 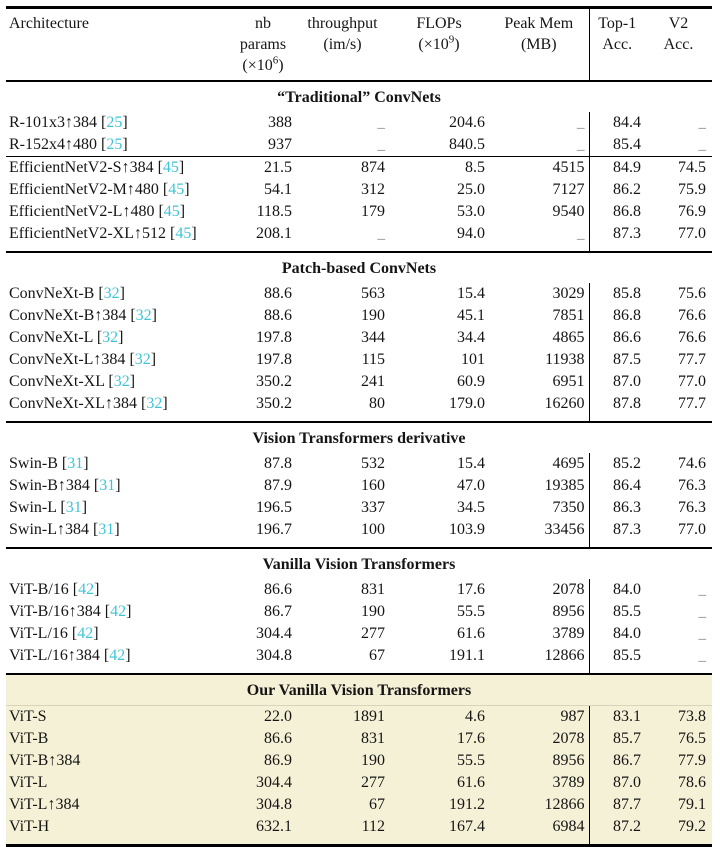 I want to click on architecture-cell: ViT-L↑384, so click(x=118, y=805).